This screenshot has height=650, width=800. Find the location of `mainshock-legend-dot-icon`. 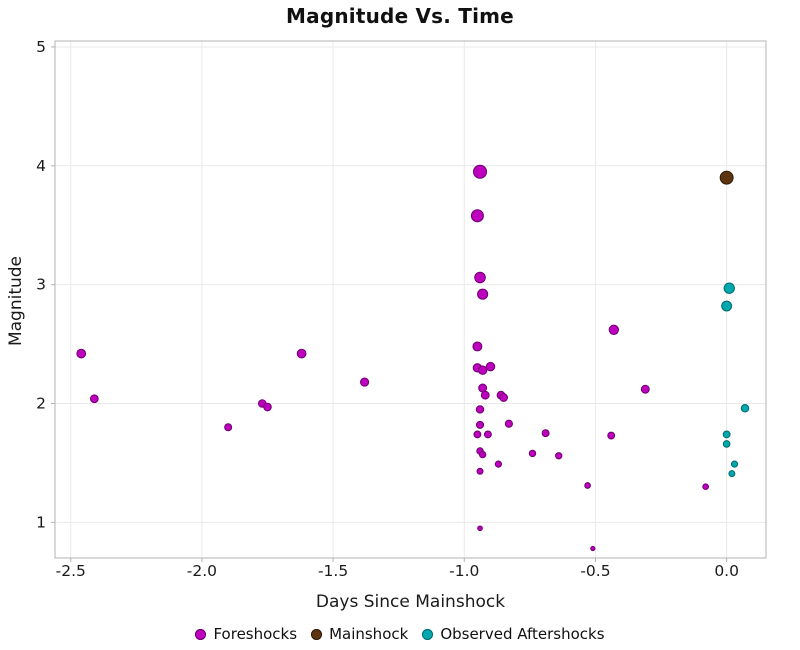

mainshock-legend-dot-icon is located at coordinates (317, 634).